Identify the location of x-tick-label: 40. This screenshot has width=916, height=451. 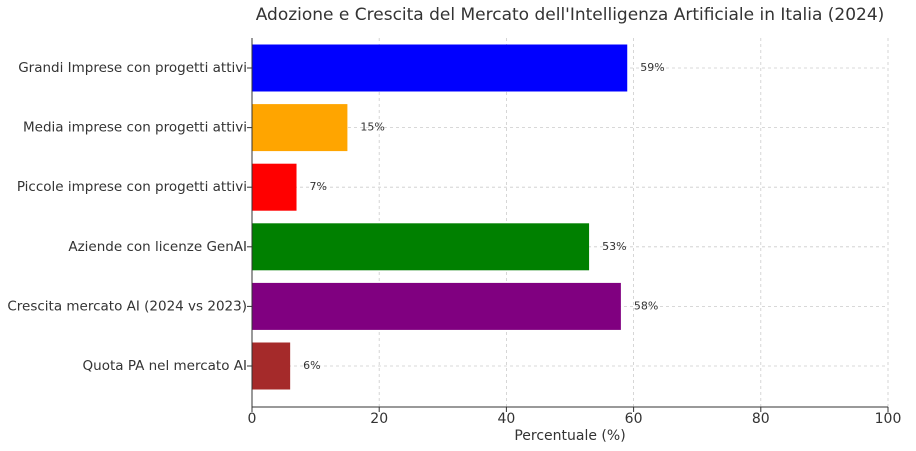
(506, 419).